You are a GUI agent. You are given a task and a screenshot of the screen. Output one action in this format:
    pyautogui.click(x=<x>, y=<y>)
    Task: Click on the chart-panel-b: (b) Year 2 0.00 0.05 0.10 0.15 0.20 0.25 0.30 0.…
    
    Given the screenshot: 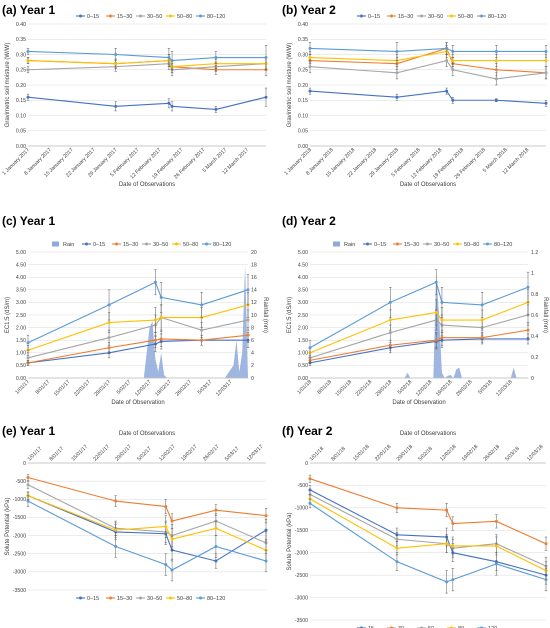 What is the action you would take?
    pyautogui.click(x=415, y=95)
    